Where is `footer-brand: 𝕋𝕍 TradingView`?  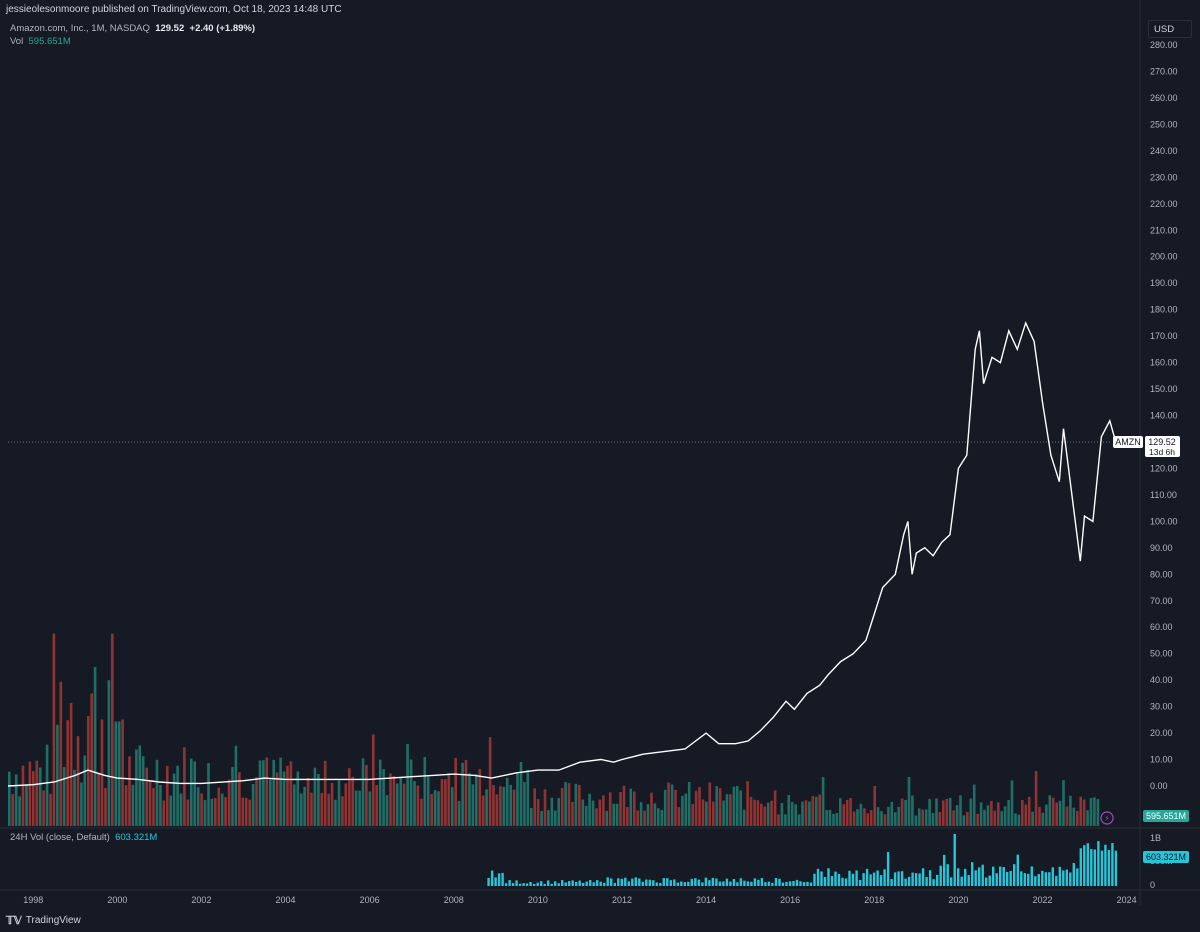
footer-brand: 𝕋𝕍 TradingView is located at coordinates (43, 920).